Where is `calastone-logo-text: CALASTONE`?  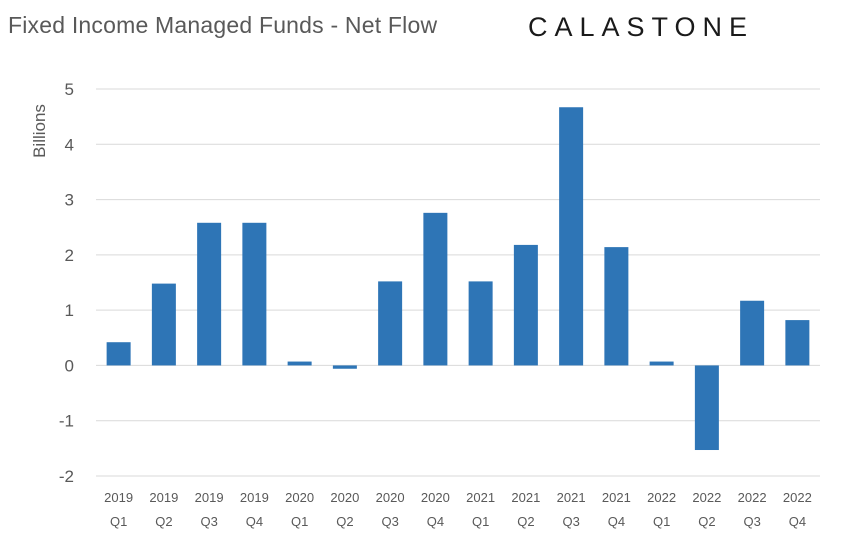
calastone-logo-text: CALASTONE is located at coordinates (641, 27).